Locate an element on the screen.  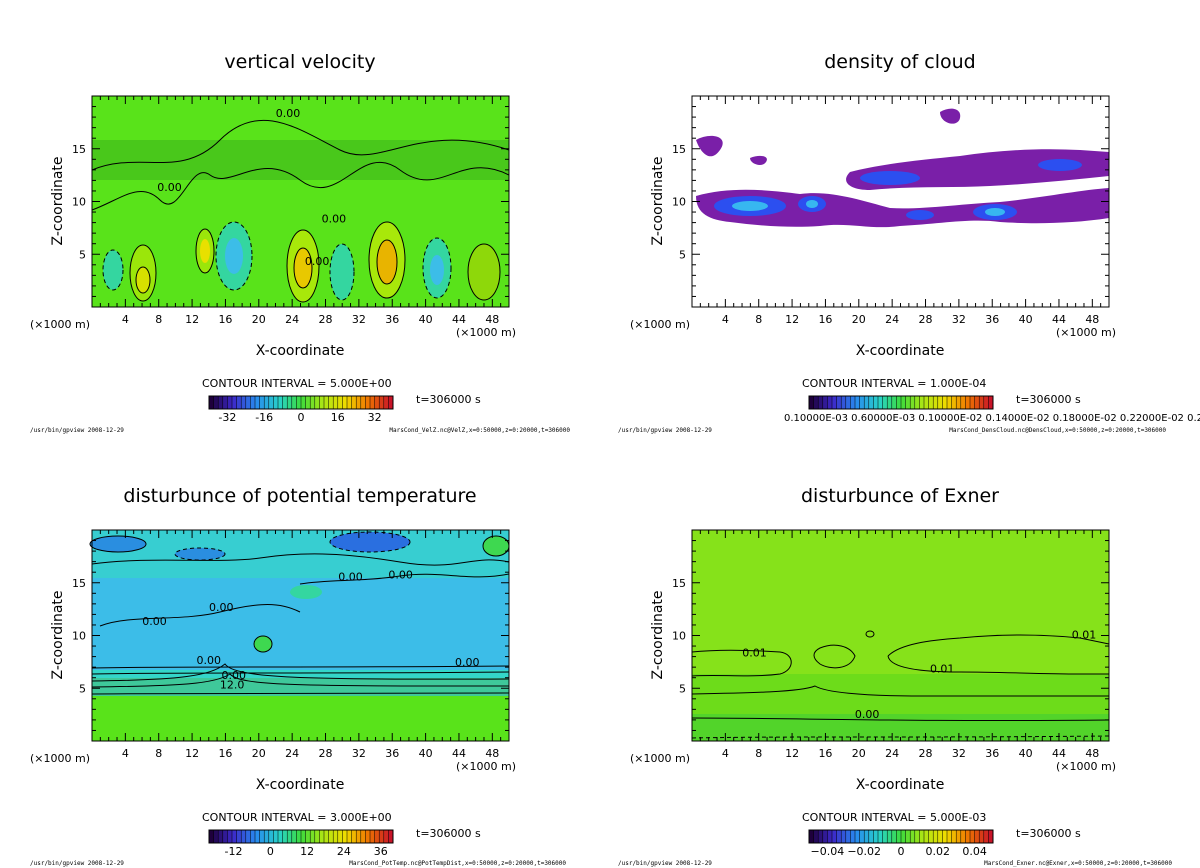
colorbar-tick-label: 12 is located at coordinates (307, 851).